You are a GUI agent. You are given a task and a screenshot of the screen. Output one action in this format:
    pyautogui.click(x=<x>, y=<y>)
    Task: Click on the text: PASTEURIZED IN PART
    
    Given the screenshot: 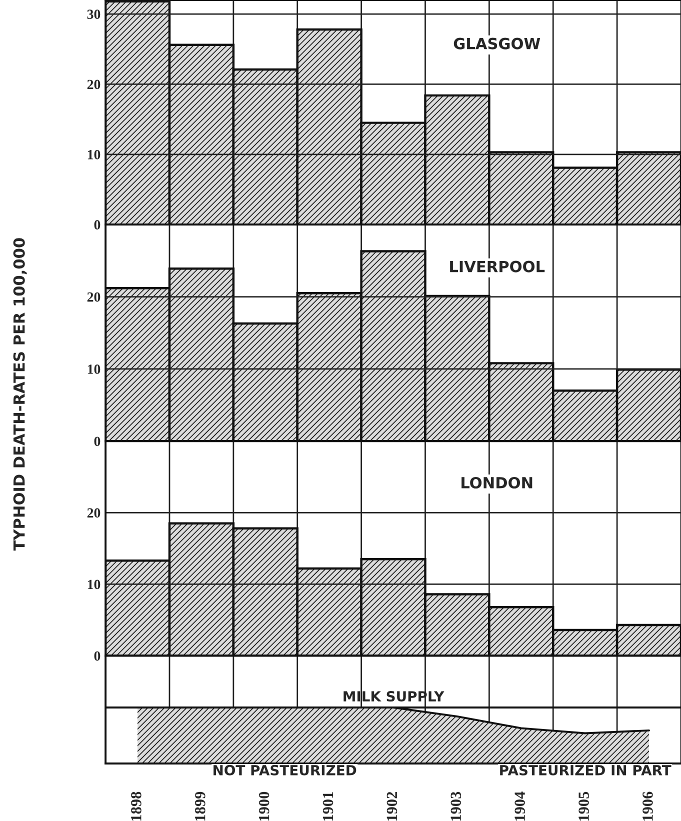 What is the action you would take?
    pyautogui.click(x=586, y=770)
    